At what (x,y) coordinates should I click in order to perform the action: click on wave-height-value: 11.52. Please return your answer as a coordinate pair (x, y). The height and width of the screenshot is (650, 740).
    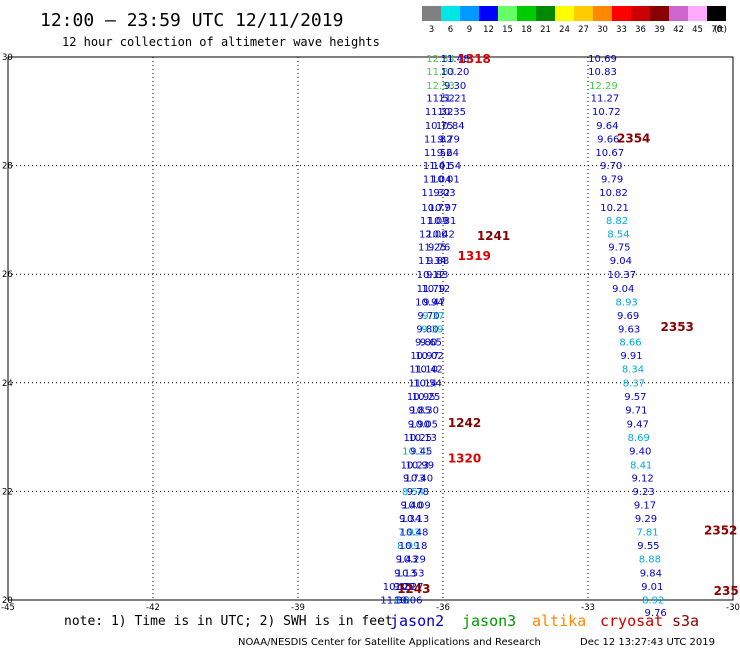
    Looking at the image, I should click on (440, 99).